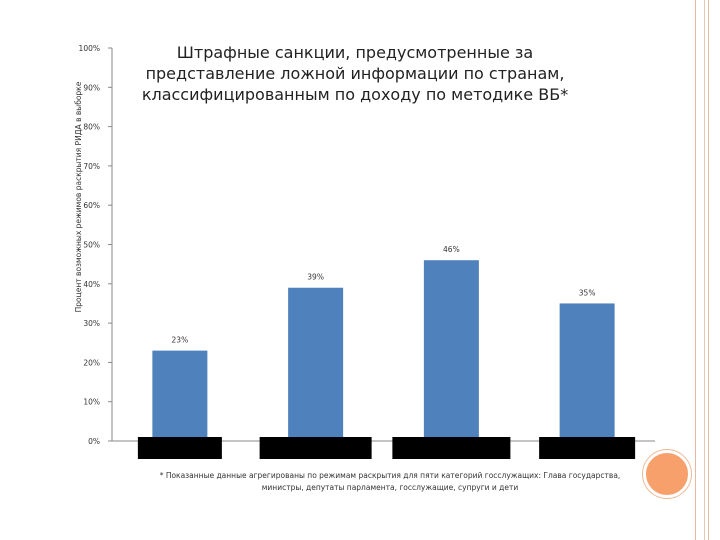 This screenshot has width=720, height=540. What do you see at coordinates (91, 127) in the screenshot?
I see `y-tick-label: 80%` at bounding box center [91, 127].